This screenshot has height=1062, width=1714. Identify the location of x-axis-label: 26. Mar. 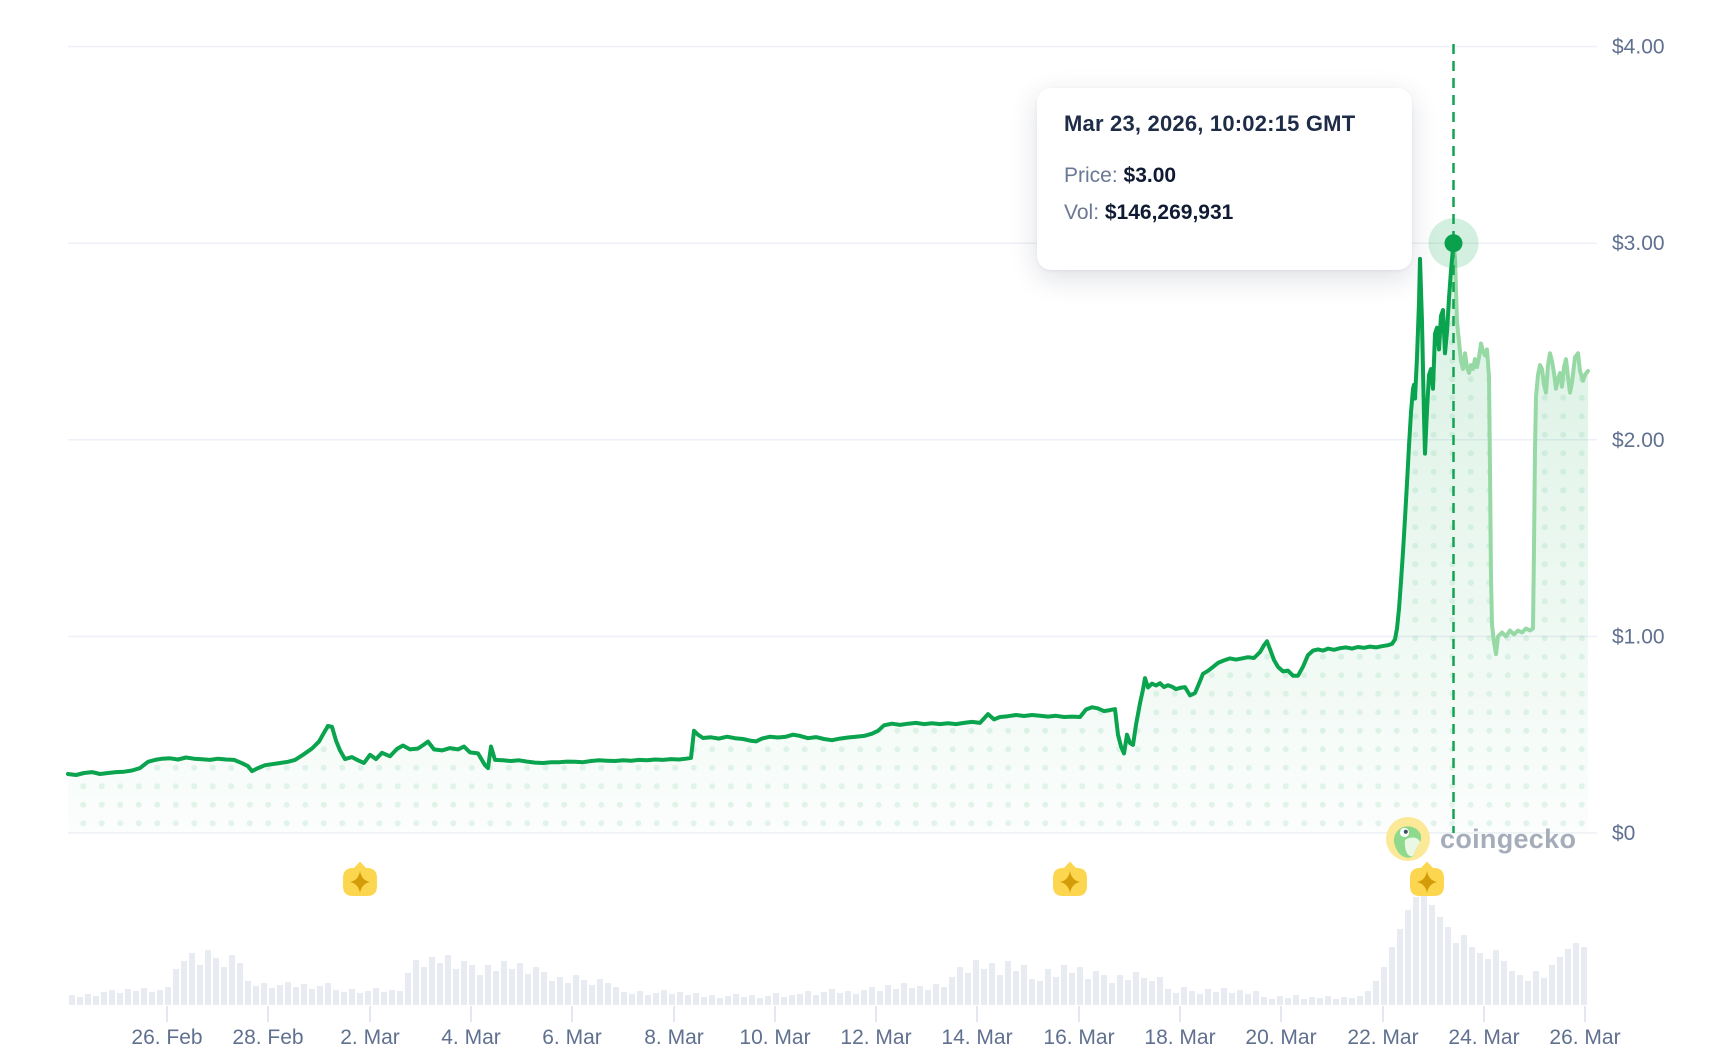
(1584, 1037).